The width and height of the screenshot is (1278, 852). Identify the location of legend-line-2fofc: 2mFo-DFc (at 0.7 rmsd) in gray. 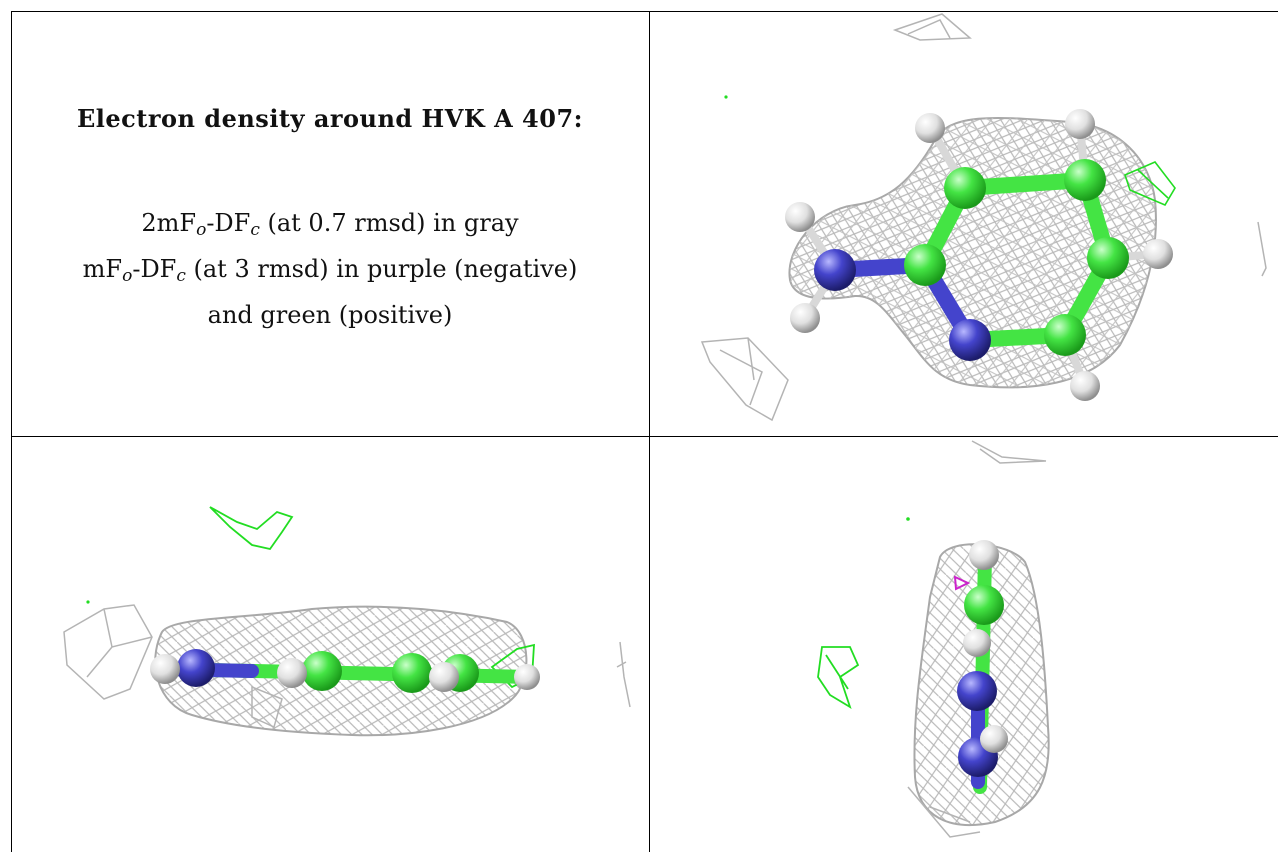
(330, 227).